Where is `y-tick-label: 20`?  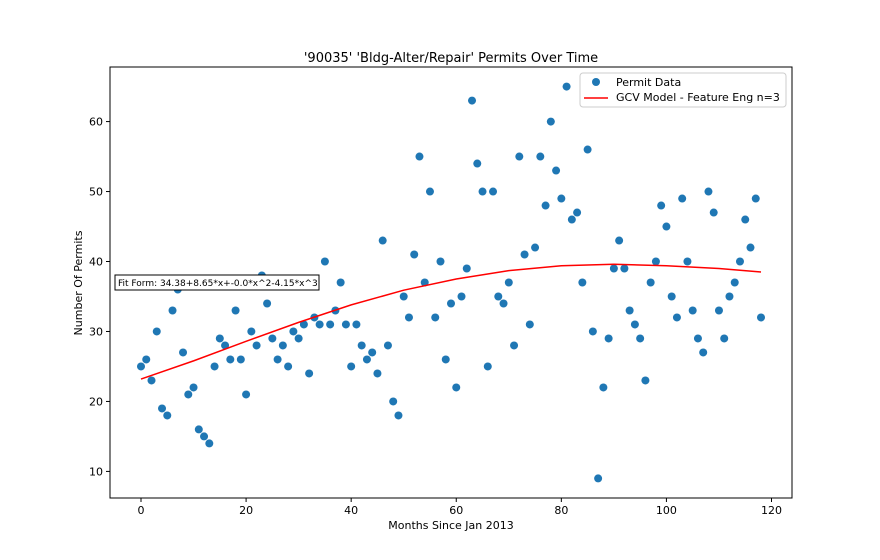
y-tick-label: 20 is located at coordinates (96, 401).